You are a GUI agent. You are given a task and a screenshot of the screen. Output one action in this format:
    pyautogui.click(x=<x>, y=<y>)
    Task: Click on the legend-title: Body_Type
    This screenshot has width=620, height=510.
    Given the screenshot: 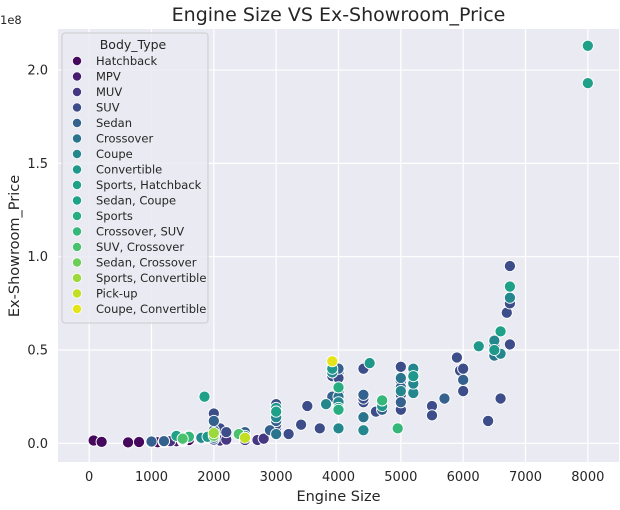 What is the action you would take?
    pyautogui.click(x=133, y=44)
    